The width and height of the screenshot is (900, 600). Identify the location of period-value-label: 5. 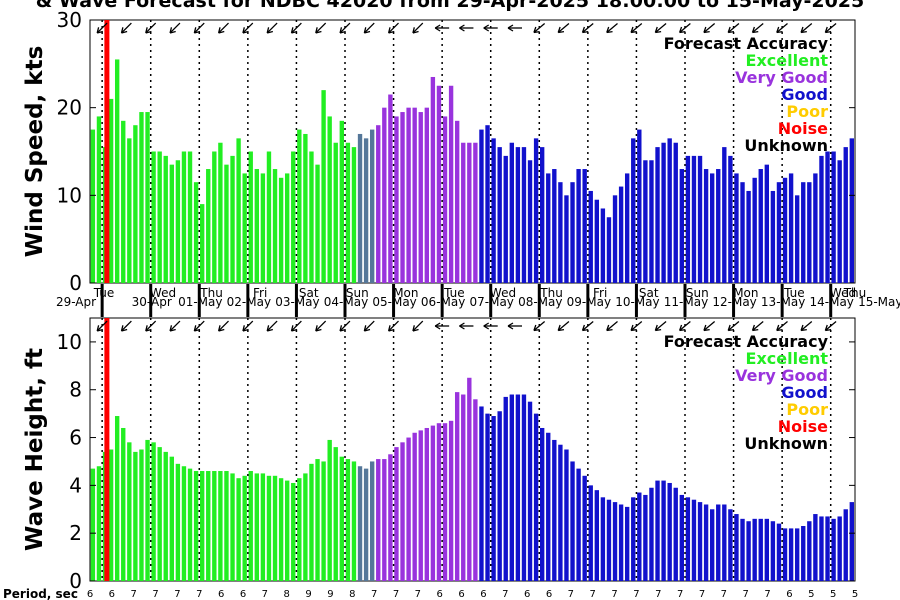
(855, 594).